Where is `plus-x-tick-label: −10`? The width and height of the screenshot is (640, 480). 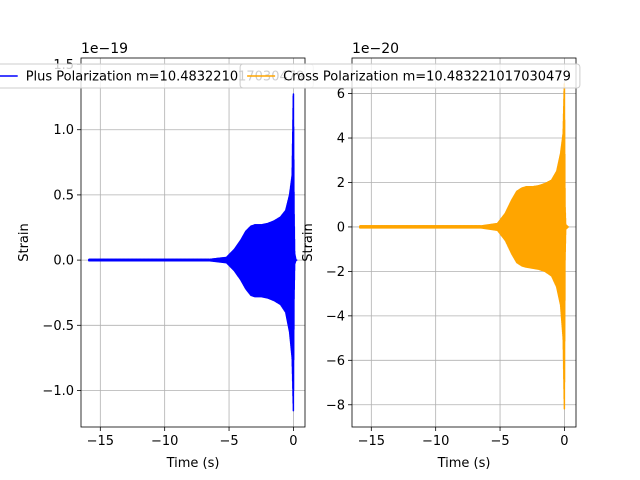
plus-x-tick-label: −10 is located at coordinates (164, 441).